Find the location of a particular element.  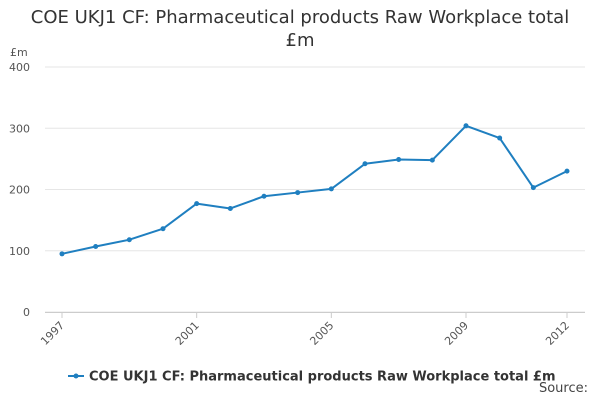

source-label: Source: is located at coordinates (563, 388).